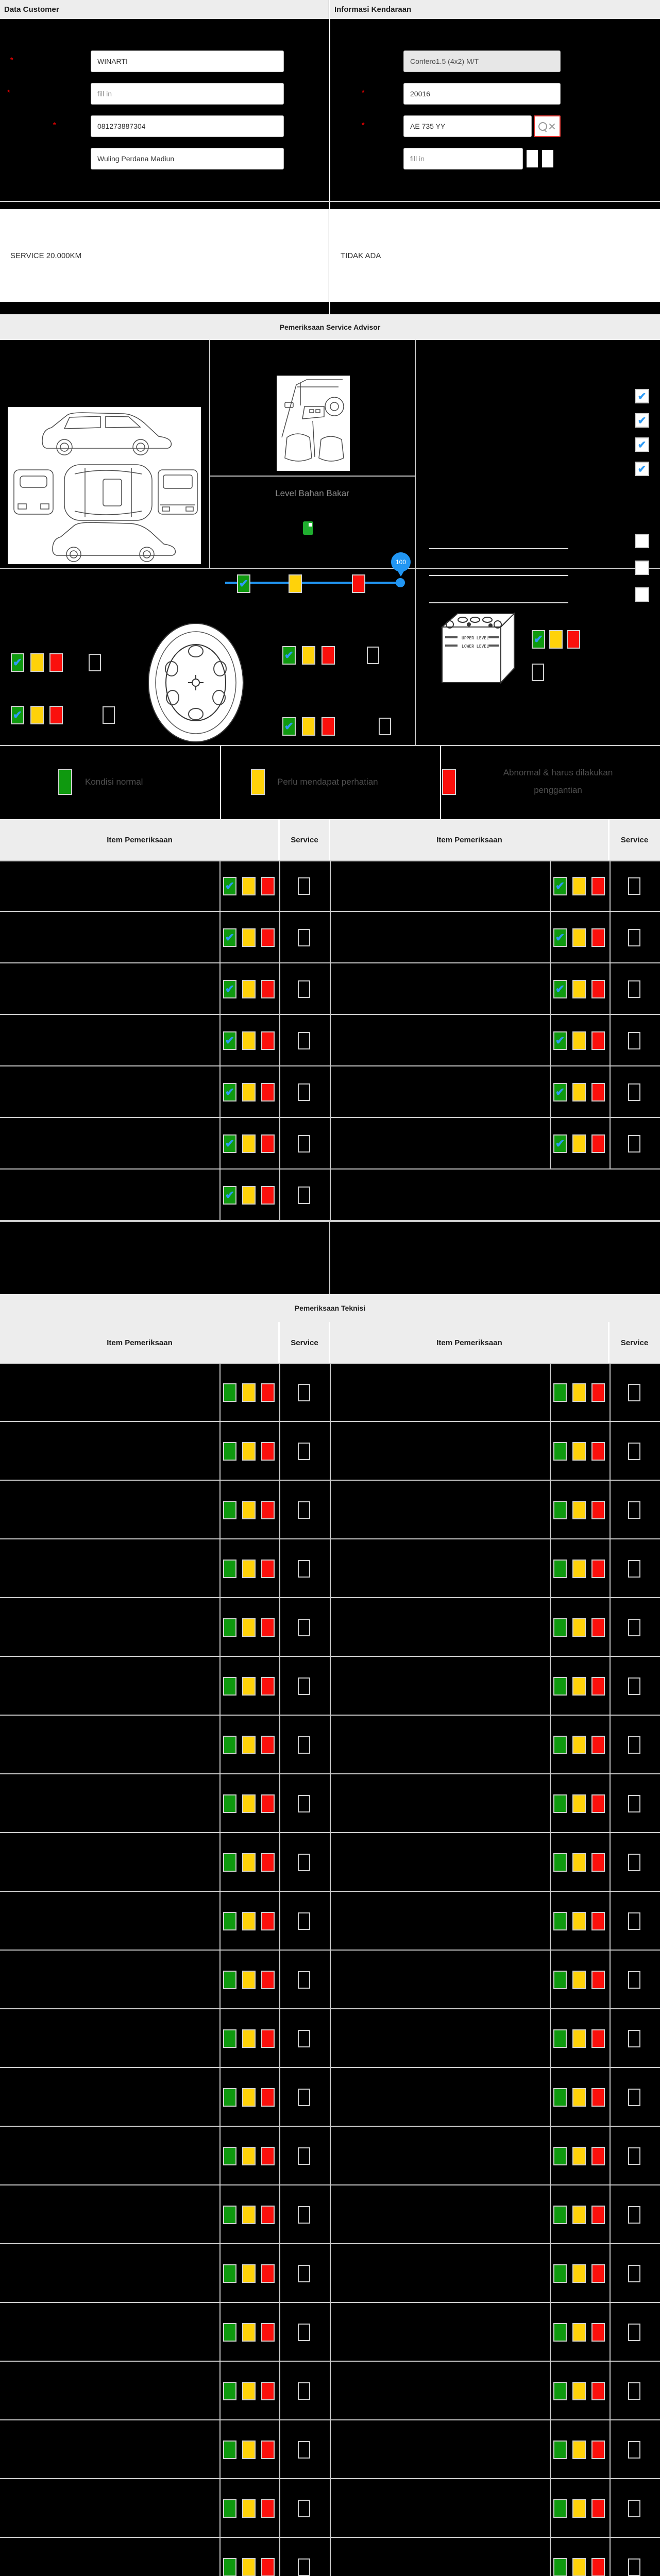 Image resolution: width=660 pixels, height=2576 pixels. What do you see at coordinates (467, 126) in the screenshot?
I see `plate-number-input: AE 735 YY` at bounding box center [467, 126].